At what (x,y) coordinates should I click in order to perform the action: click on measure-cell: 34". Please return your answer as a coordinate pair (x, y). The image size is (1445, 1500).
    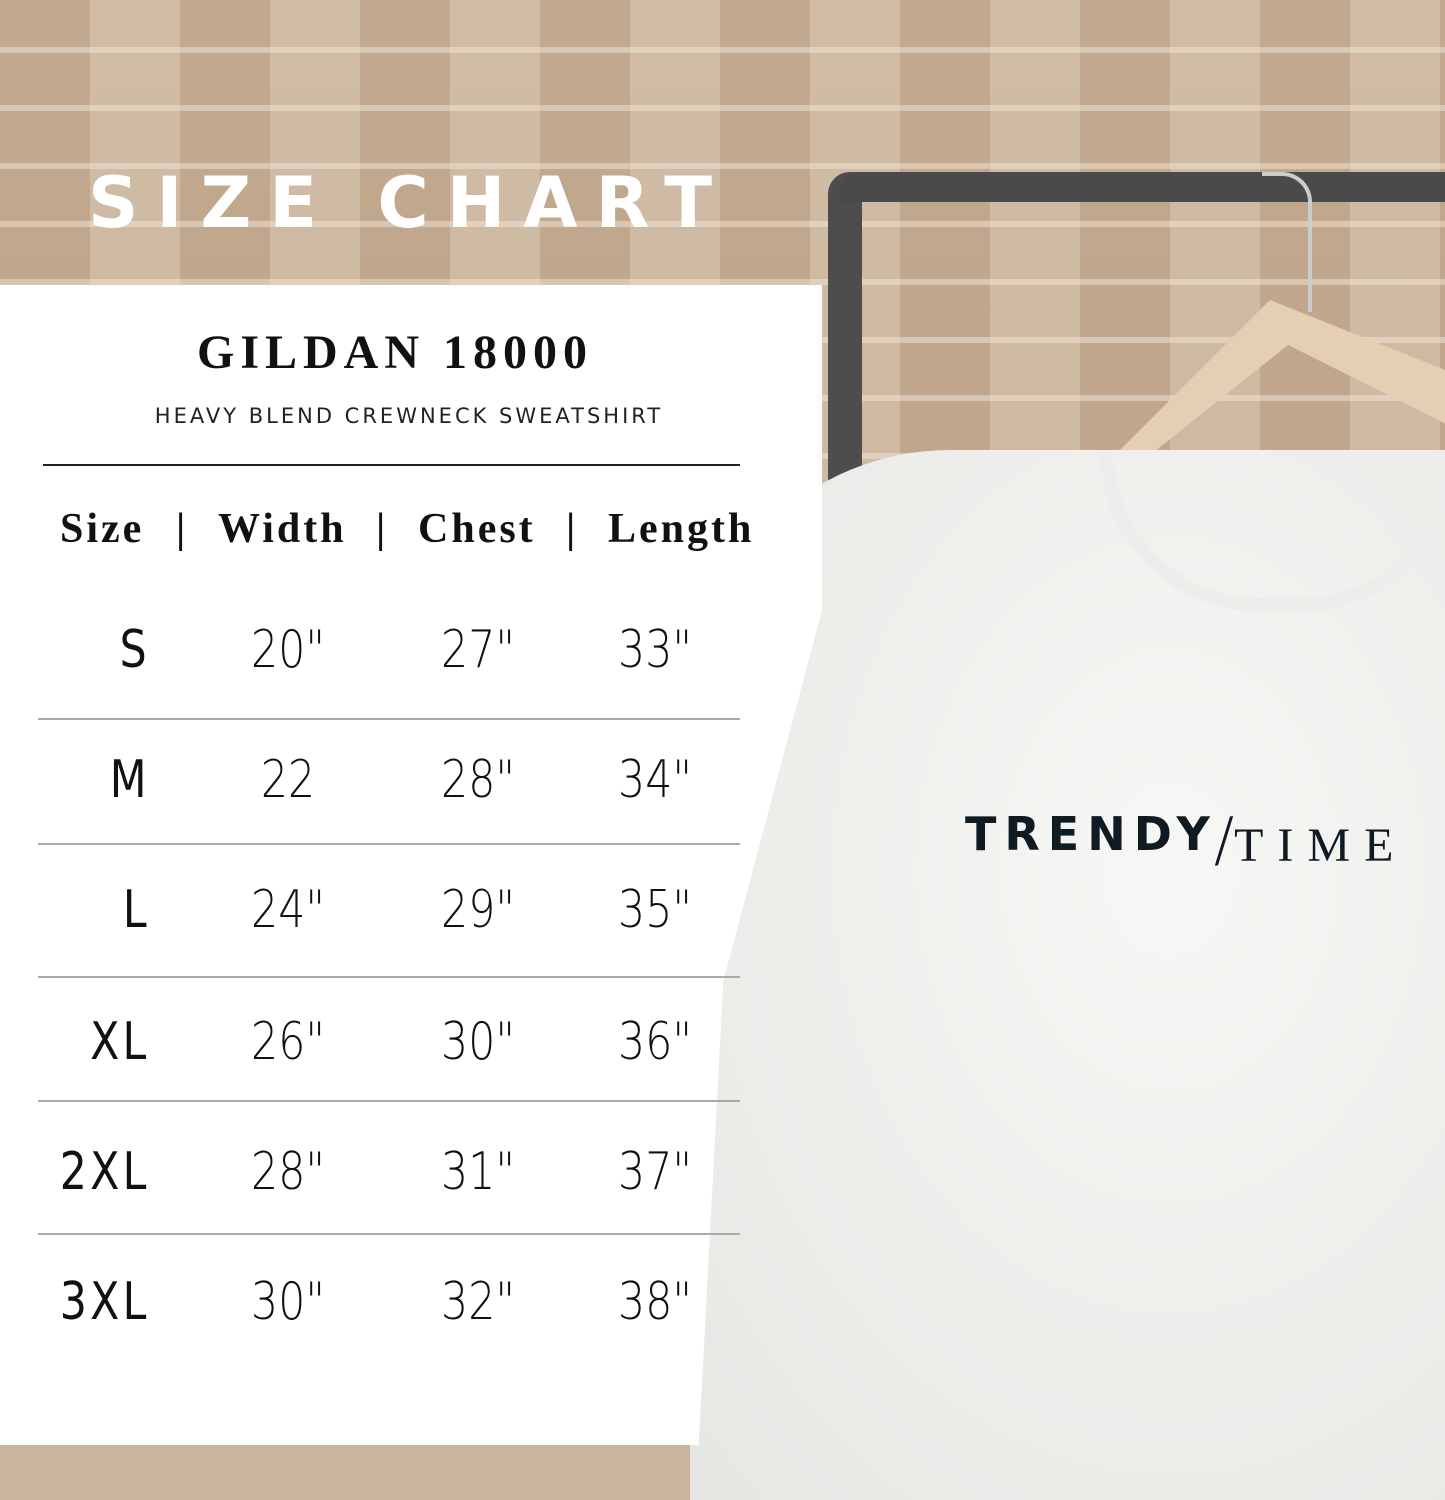
    Looking at the image, I should click on (655, 780).